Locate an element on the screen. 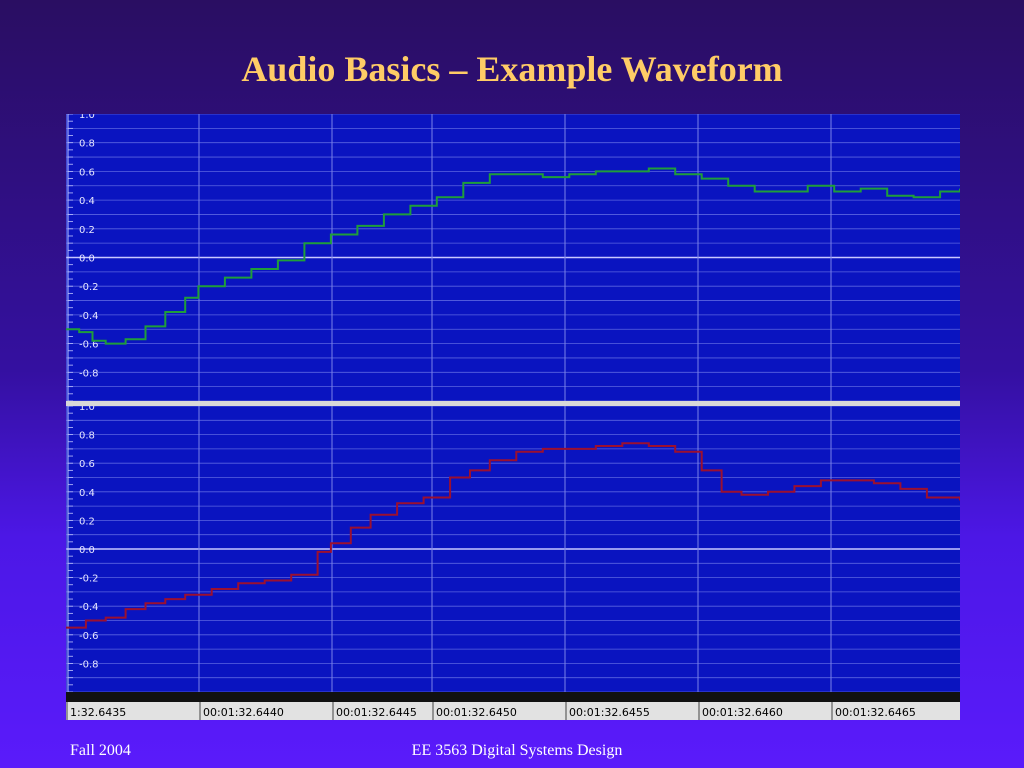 The height and width of the screenshot is (768, 1024). slide-title: Audio Basics – Example Waveform is located at coordinates (512, 69).